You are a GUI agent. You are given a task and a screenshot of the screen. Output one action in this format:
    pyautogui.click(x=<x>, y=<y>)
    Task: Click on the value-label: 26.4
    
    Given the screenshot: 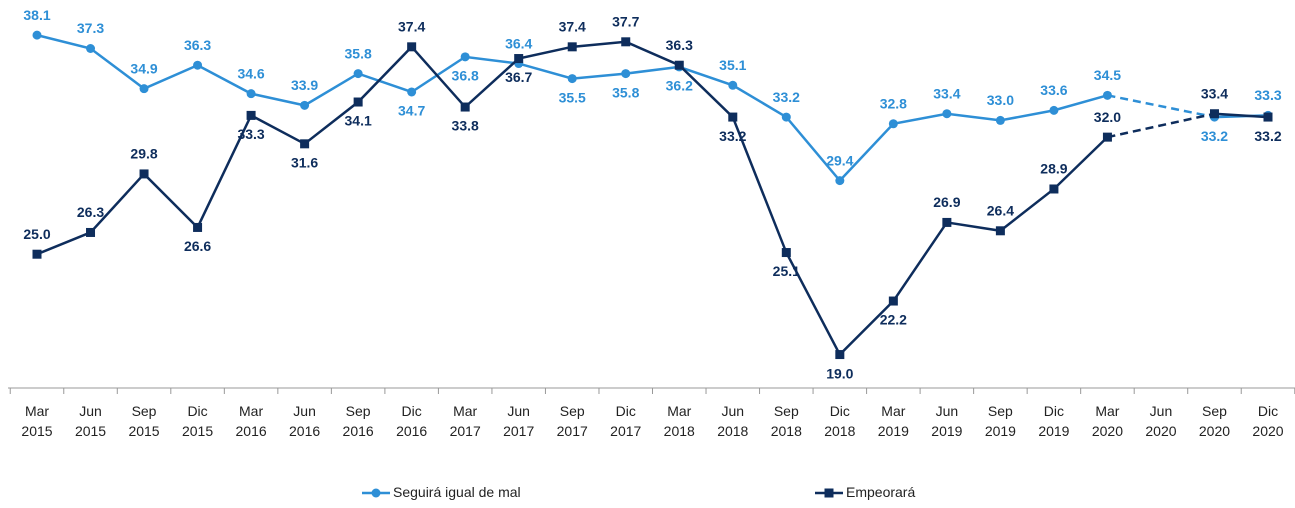 What is the action you would take?
    pyautogui.click(x=1000, y=210)
    